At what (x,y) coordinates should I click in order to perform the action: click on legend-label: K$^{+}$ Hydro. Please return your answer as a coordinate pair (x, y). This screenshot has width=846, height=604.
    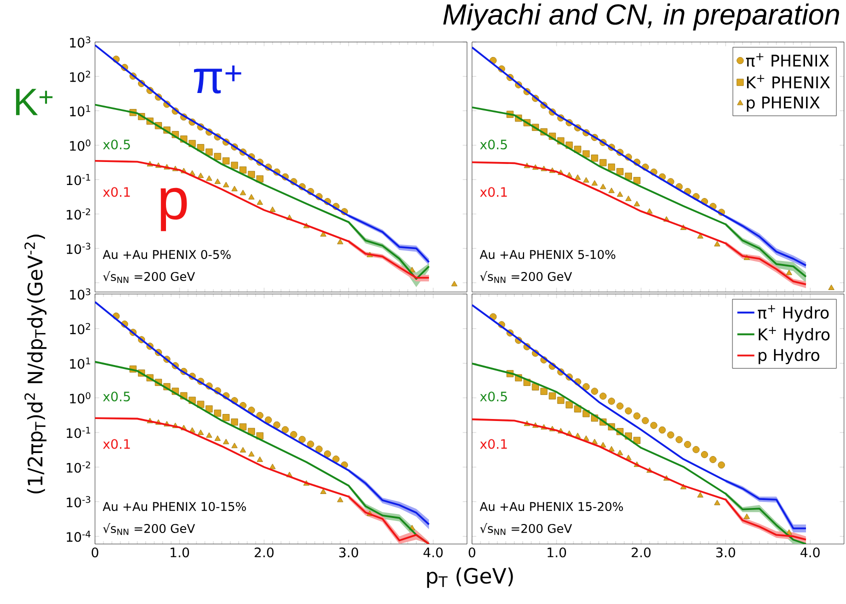
    Looking at the image, I should click on (794, 335).